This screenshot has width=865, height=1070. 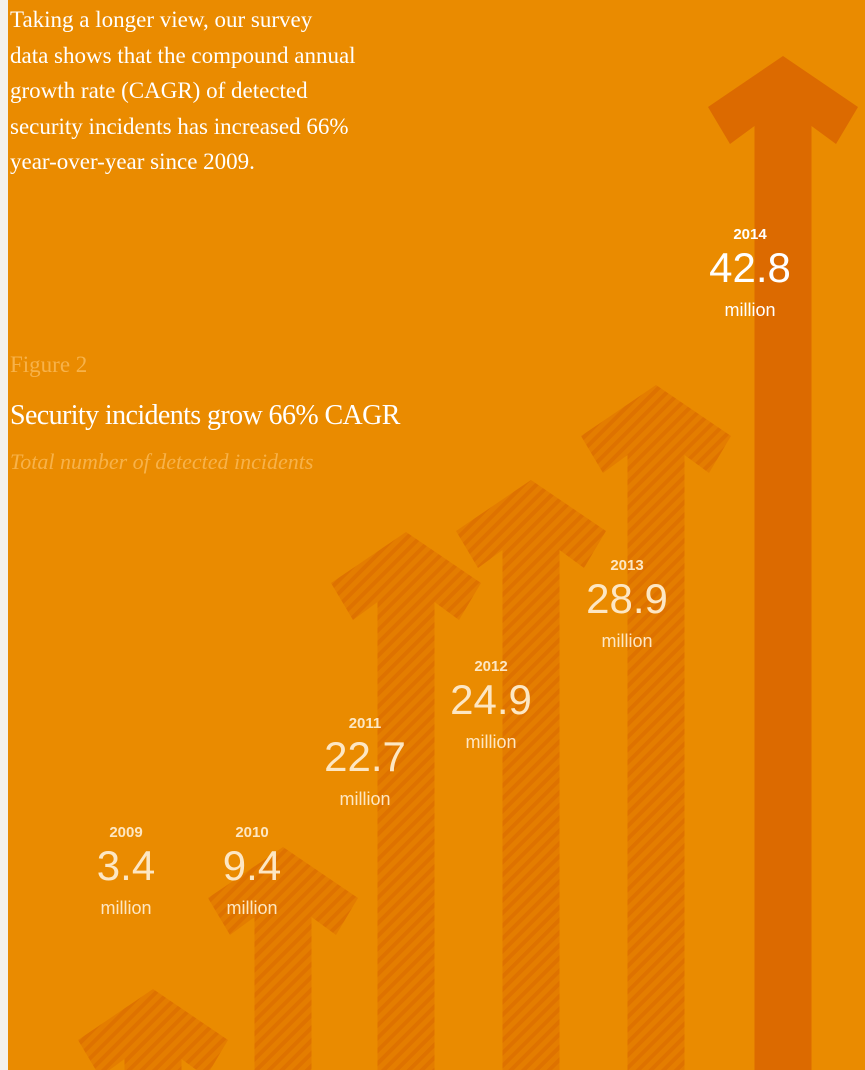 What do you see at coordinates (162, 461) in the screenshot?
I see `figure-subtitle: Total number of detected incidents` at bounding box center [162, 461].